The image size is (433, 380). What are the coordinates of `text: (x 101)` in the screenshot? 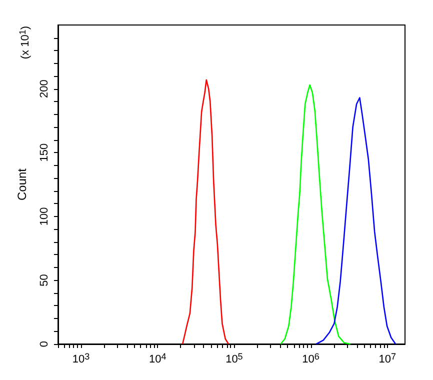 It's located at (25, 43).